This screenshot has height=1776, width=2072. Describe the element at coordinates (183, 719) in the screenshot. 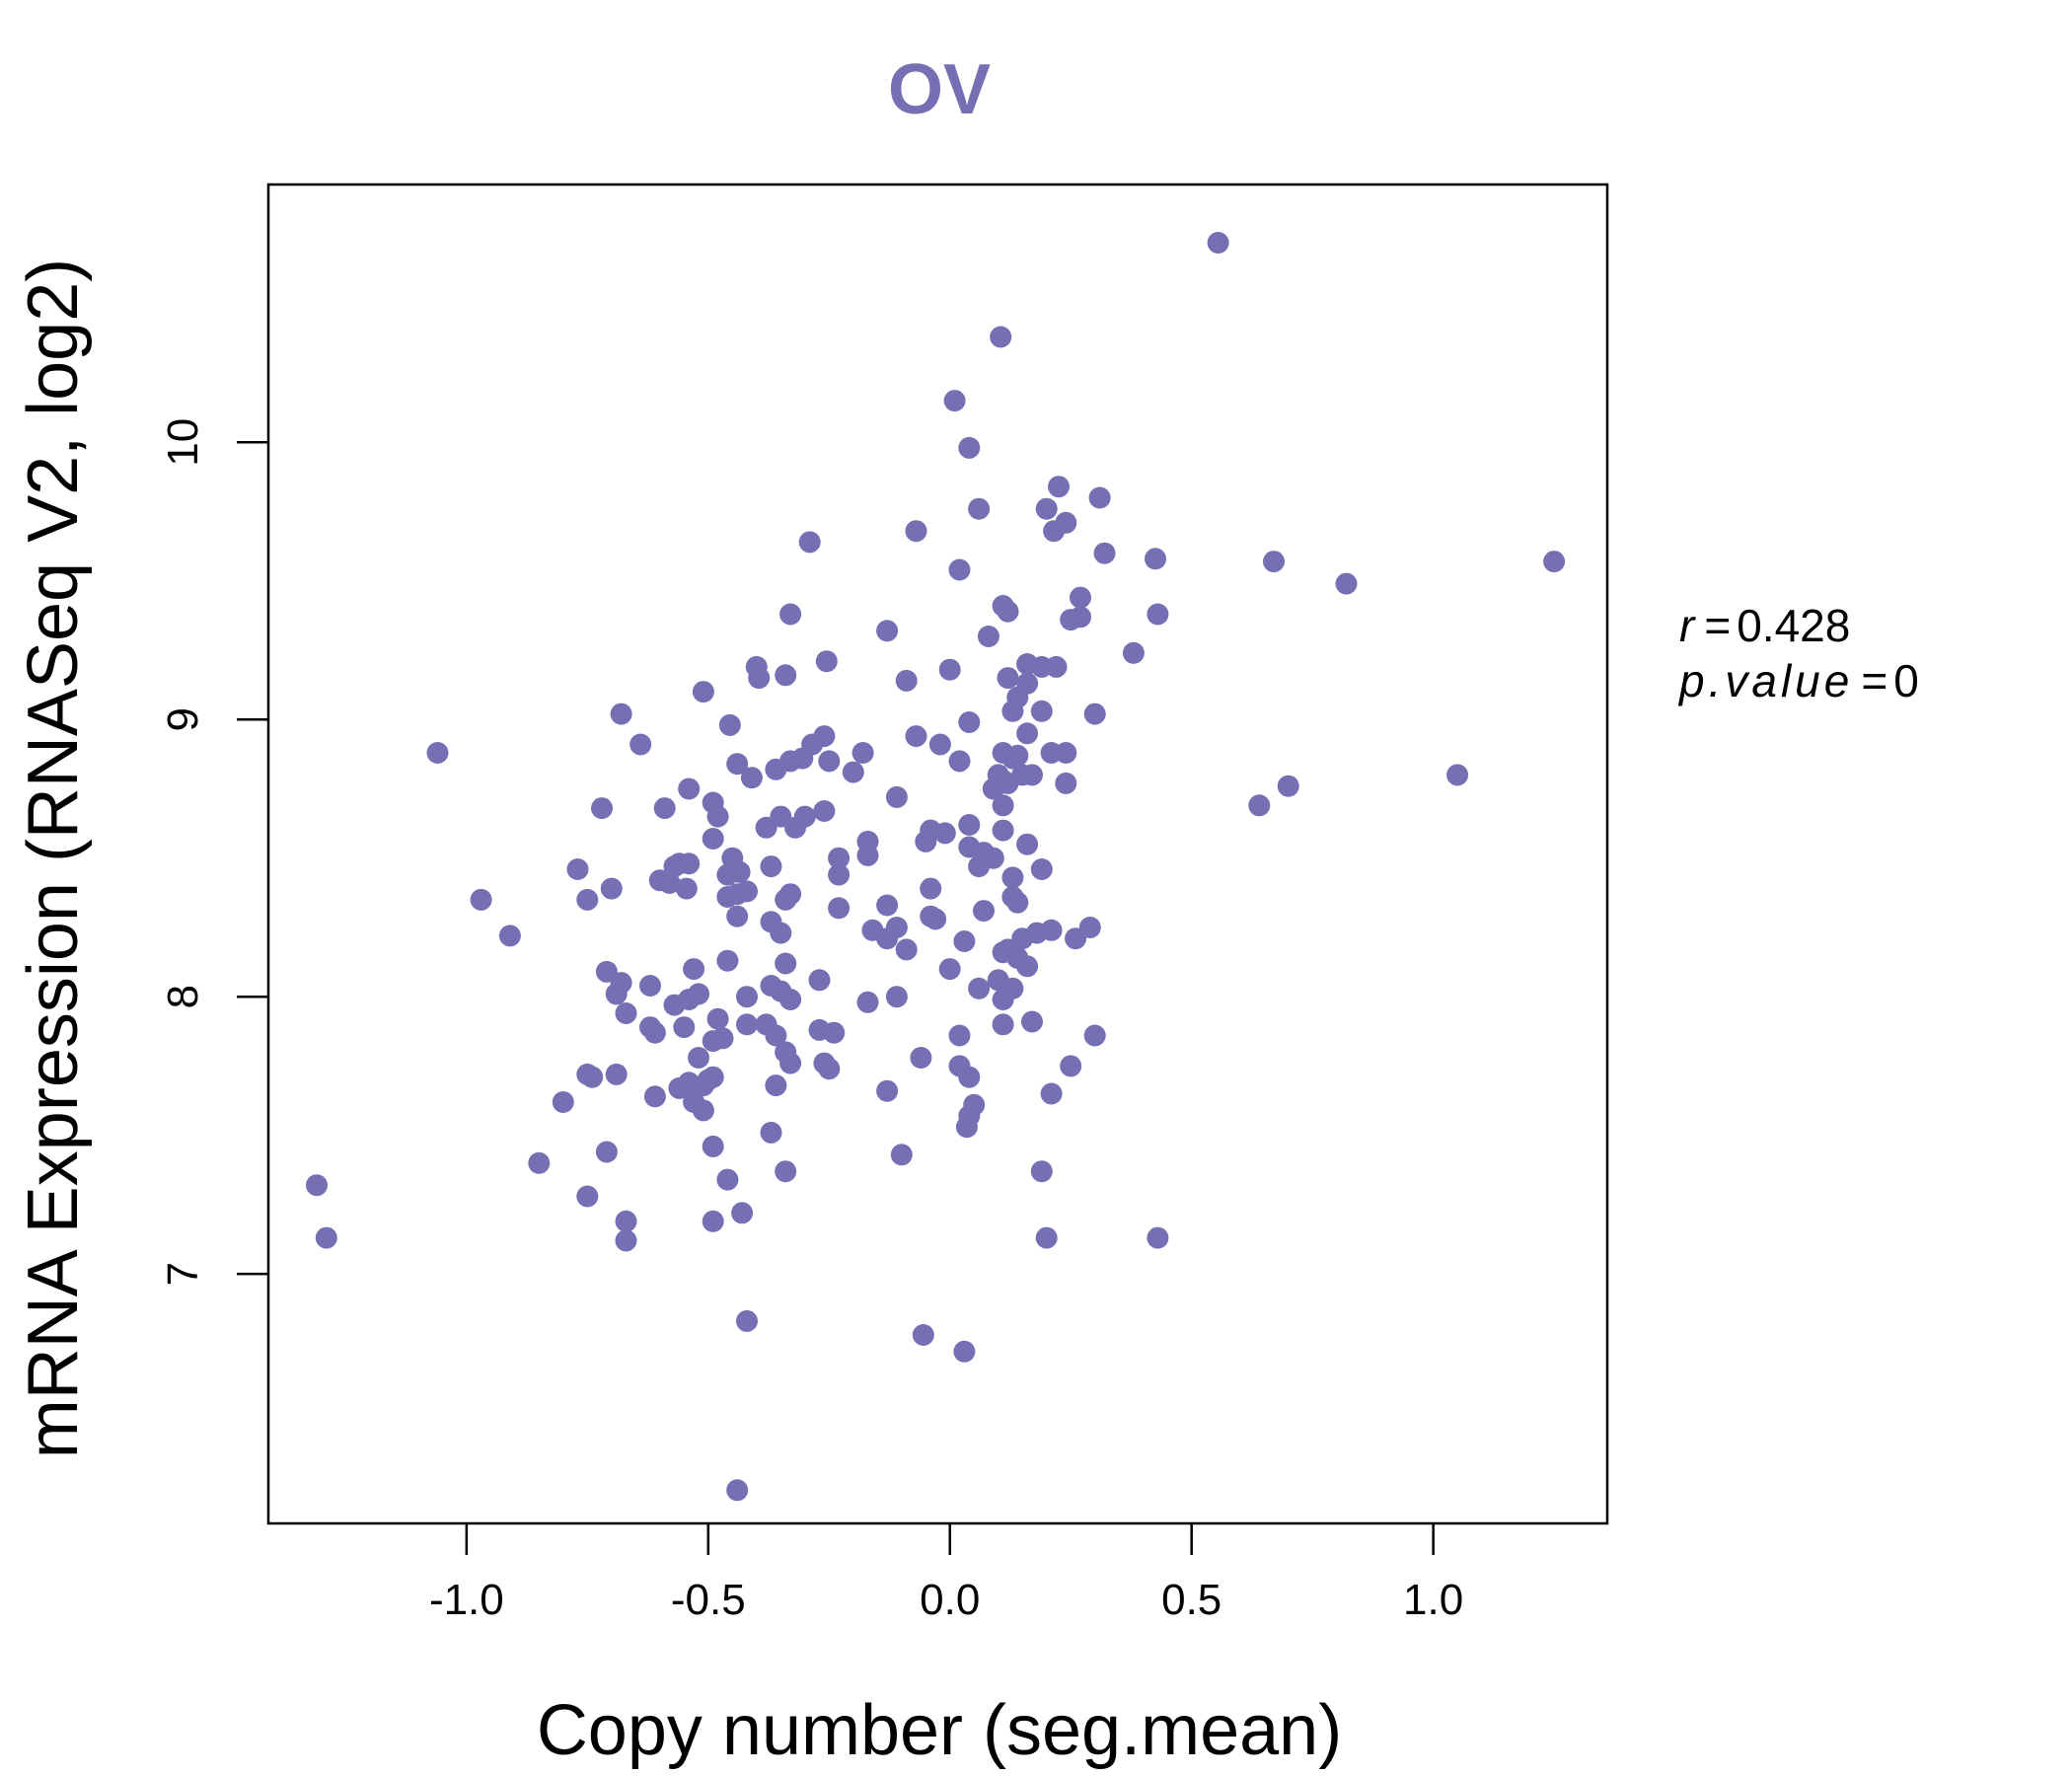

I see `y-tick-label: 9` at that location.